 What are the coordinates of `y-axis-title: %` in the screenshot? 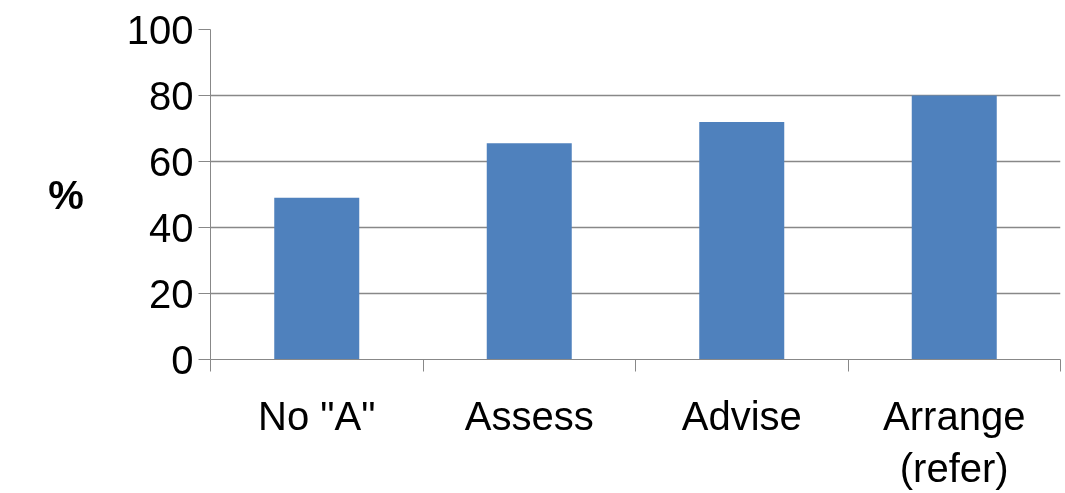 It's located at (66, 194).